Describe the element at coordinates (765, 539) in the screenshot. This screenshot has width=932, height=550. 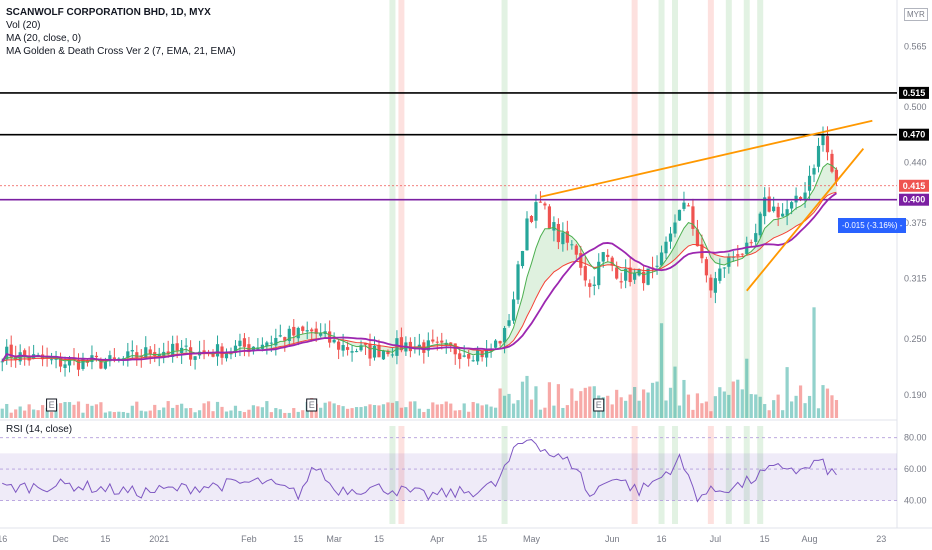
I see `time-tick-14: 15` at that location.